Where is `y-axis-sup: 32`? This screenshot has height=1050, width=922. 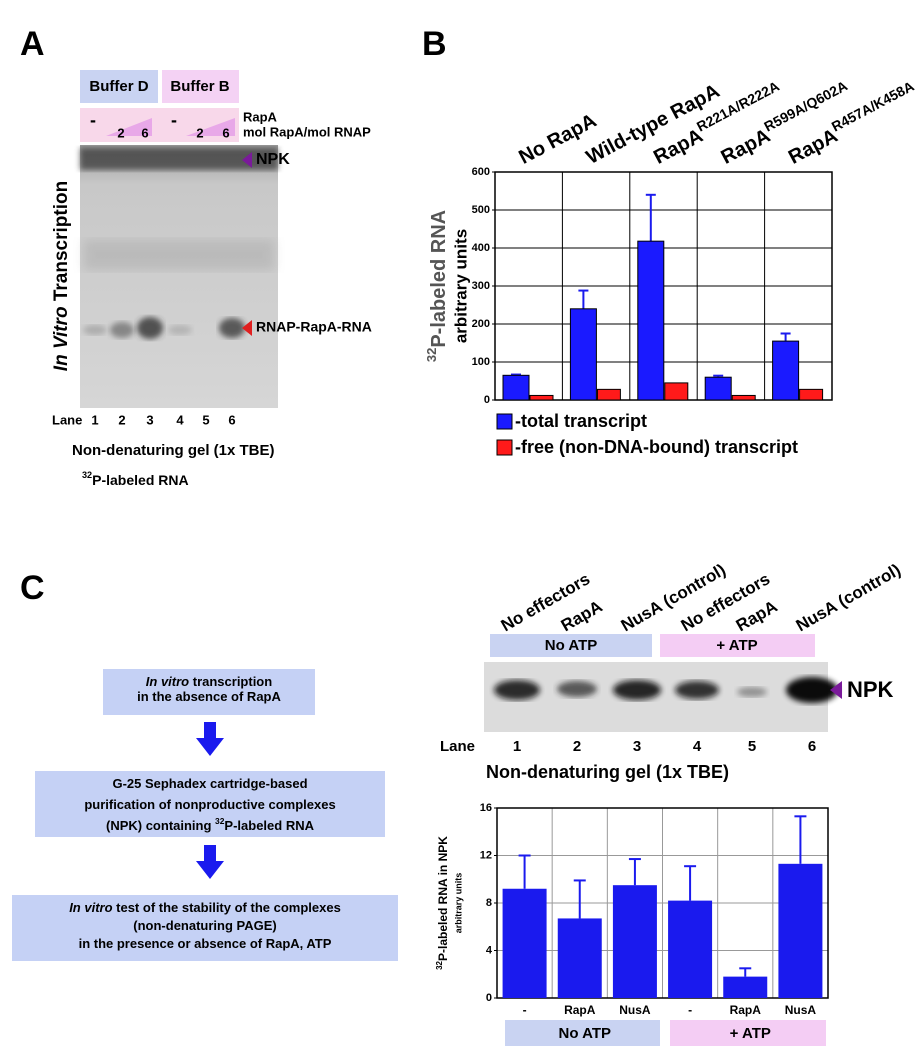
y-axis-sup: 32 is located at coordinates (431, 355).